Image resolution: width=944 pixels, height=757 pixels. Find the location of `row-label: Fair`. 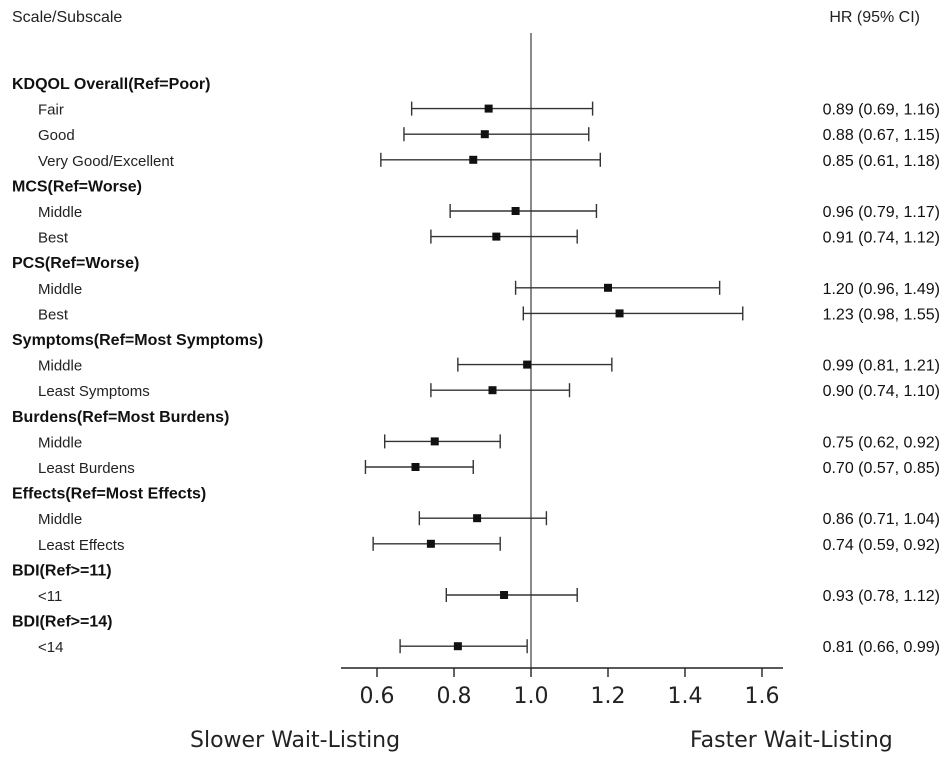

row-label: Fair is located at coordinates (51, 110).